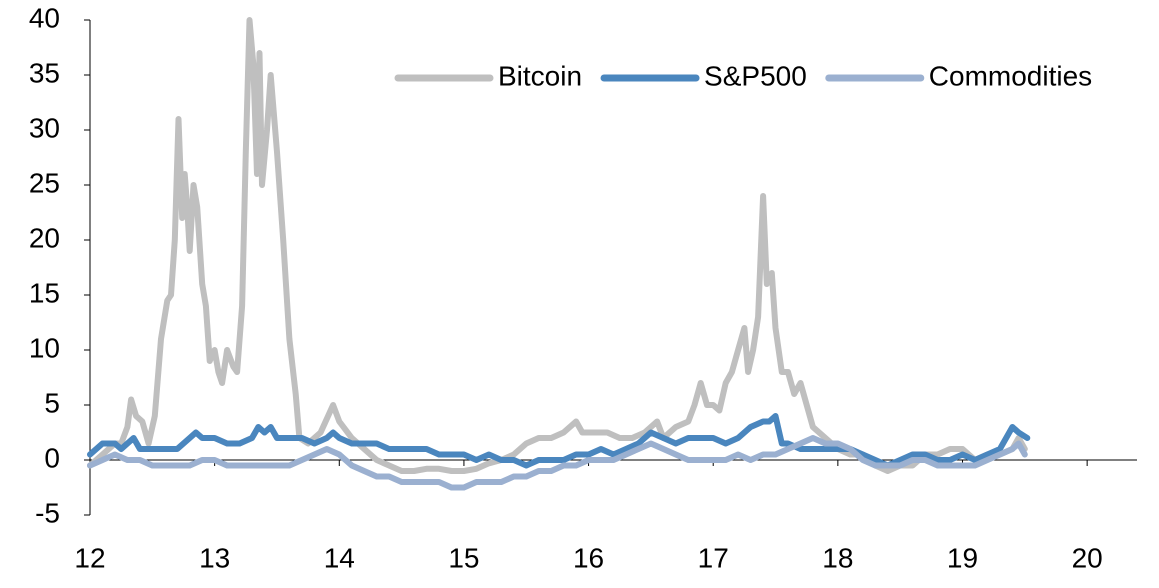 This screenshot has width=1159, height=588. What do you see at coordinates (463, 557) in the screenshot?
I see `x-tick-label: 15` at bounding box center [463, 557].